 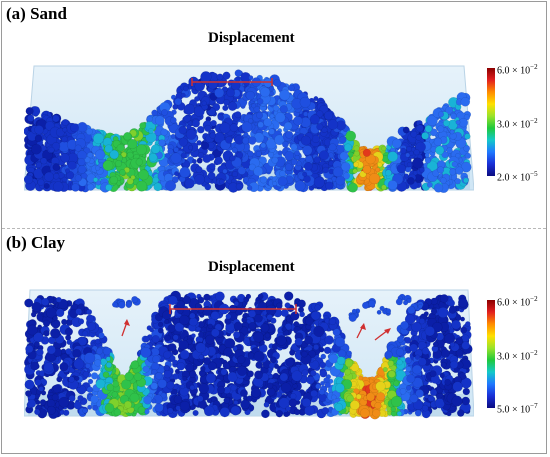 What do you see at coordinates (517, 177) in the screenshot?
I see `colorbar-a-min: 2.0 × 10⁻⁵` at bounding box center [517, 177].